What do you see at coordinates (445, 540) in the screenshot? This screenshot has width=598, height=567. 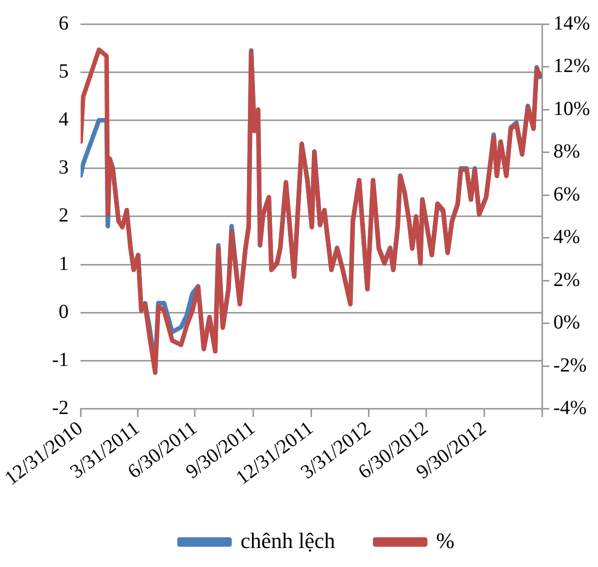 I see `legend-label: %` at bounding box center [445, 540].